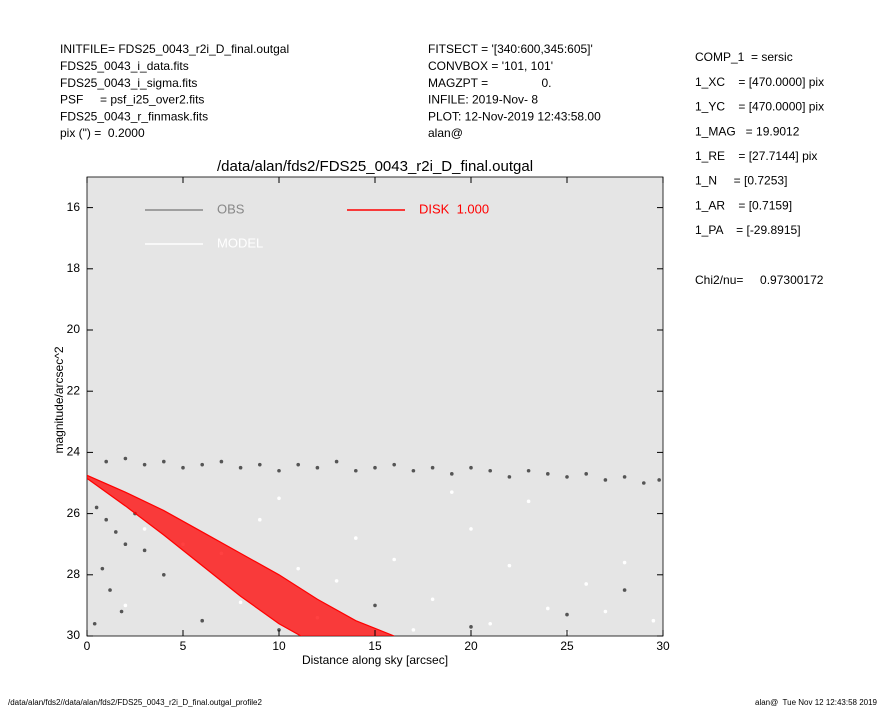  What do you see at coordinates (375, 646) in the screenshot?
I see `x-tick-label: 15` at bounding box center [375, 646].